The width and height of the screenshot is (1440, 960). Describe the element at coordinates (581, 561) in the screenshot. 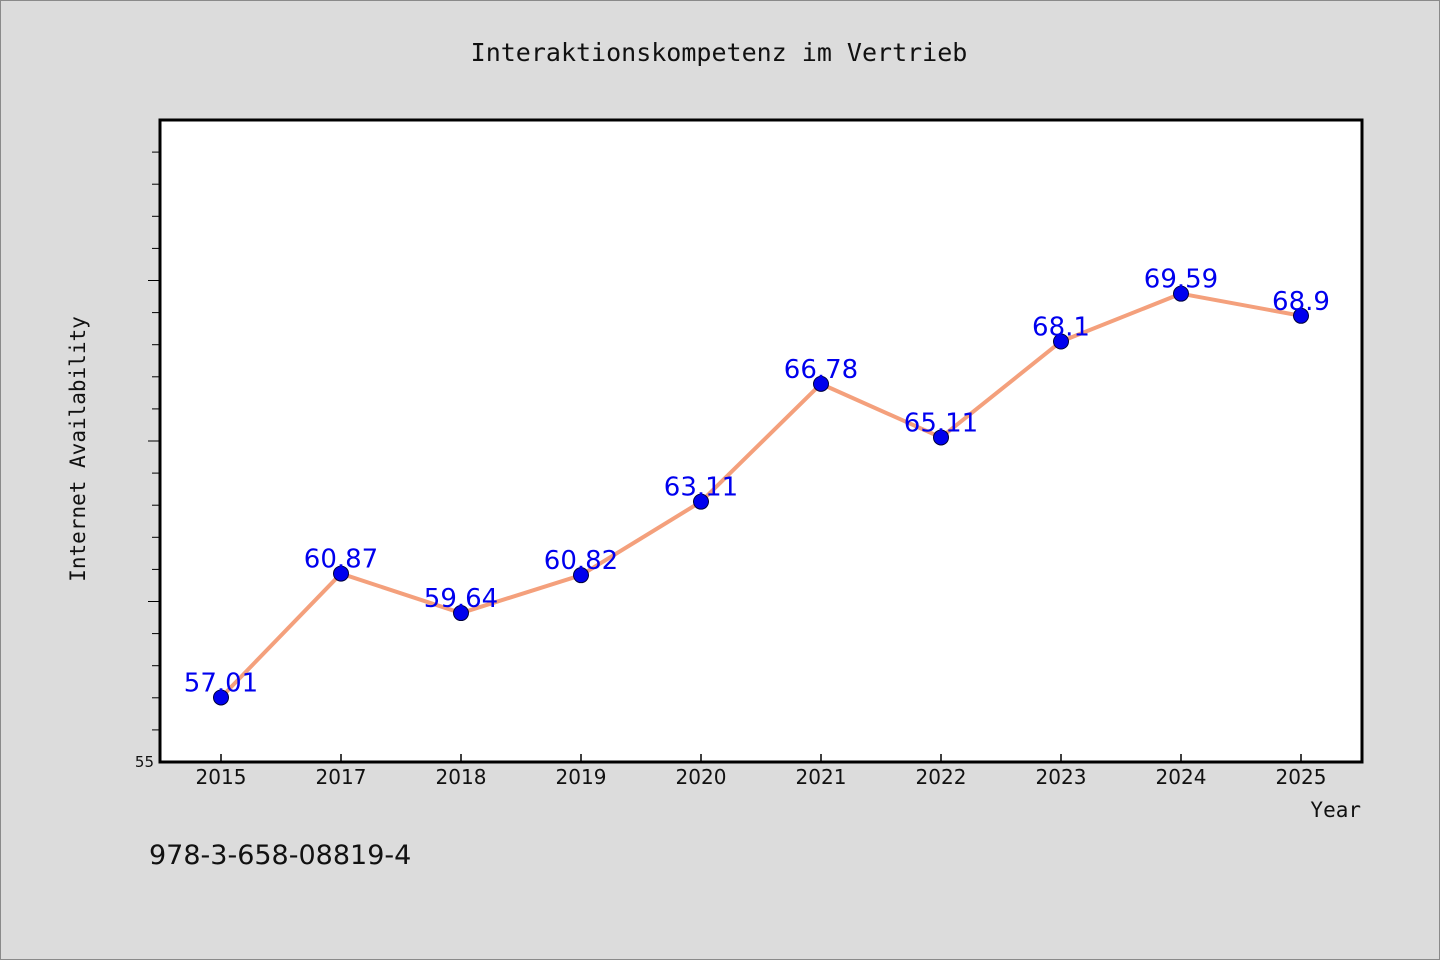

I see `data-label: 60.82` at that location.